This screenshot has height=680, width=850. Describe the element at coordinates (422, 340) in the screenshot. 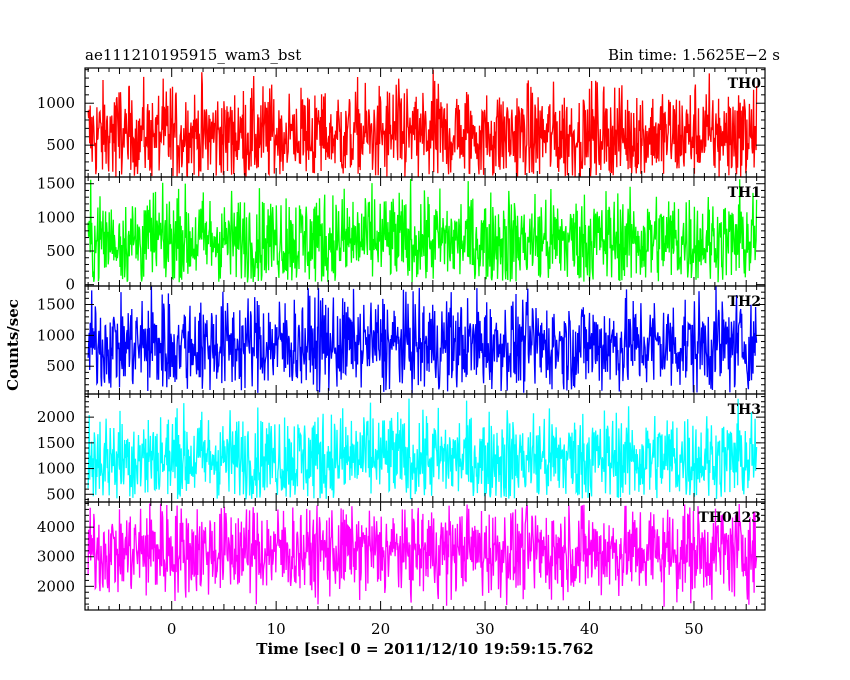

I see `series-line-th2` at that location.